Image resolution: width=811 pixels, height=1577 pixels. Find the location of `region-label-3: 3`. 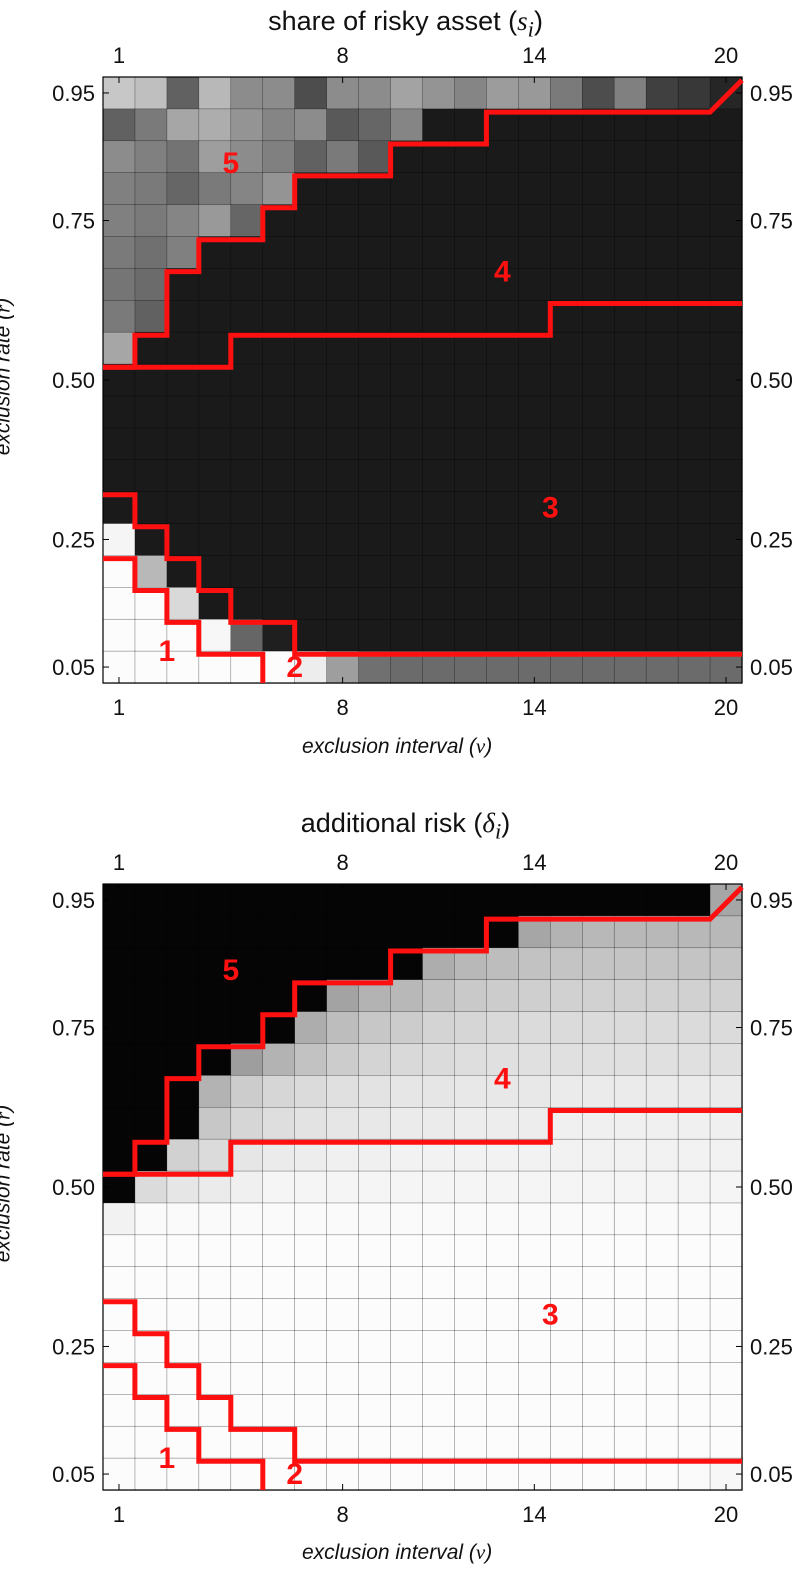

region-label-3: 3 is located at coordinates (550, 508).